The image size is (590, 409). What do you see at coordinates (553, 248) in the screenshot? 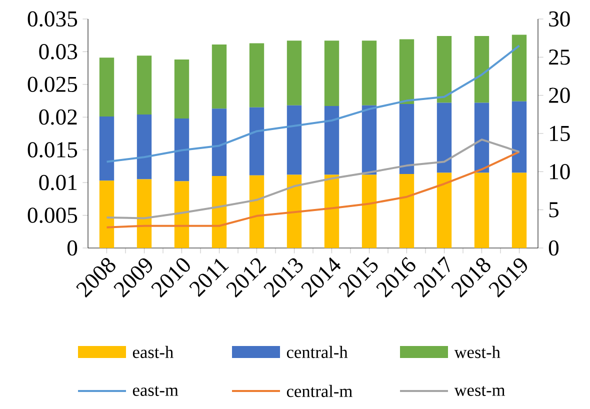
I see `y2-tick-label: 0` at bounding box center [553, 248].